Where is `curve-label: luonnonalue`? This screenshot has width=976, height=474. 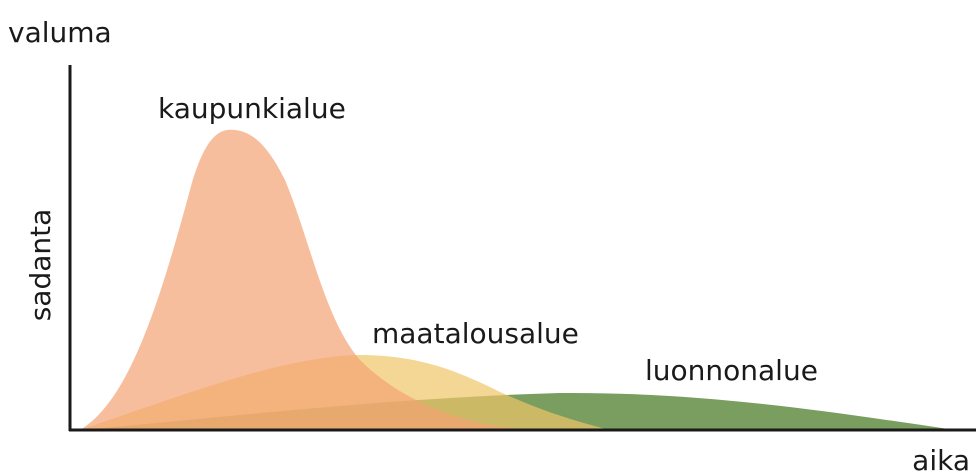
curve-label: luonnonalue is located at coordinates (731, 370).